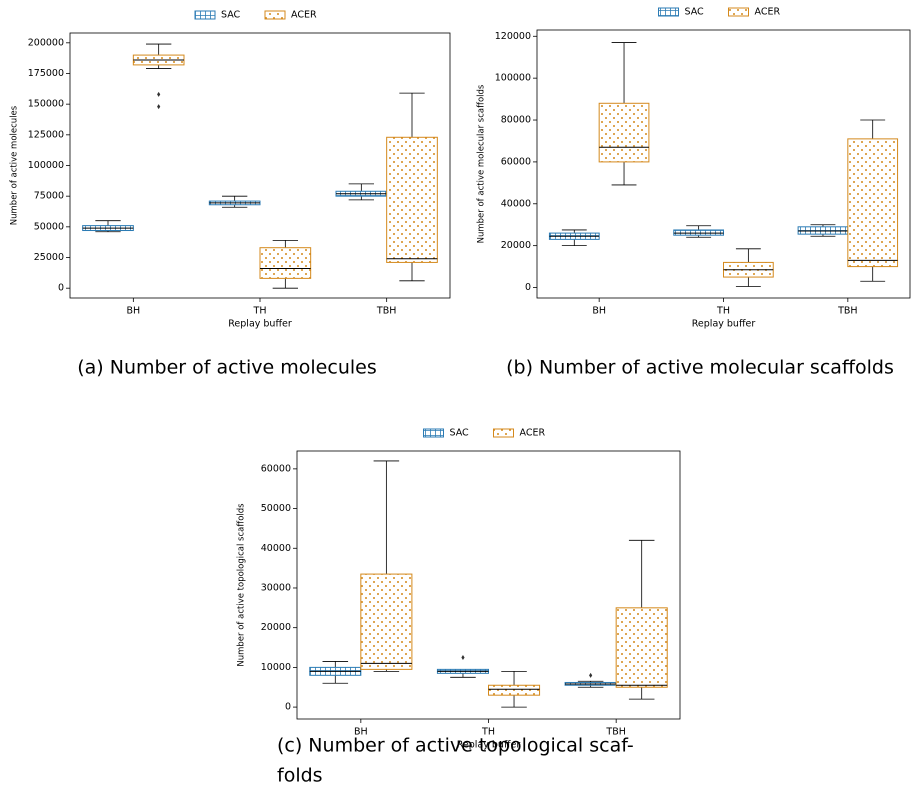 This screenshot has width=916, height=808. I want to click on y-tick-label: 10000, so click(276, 667).